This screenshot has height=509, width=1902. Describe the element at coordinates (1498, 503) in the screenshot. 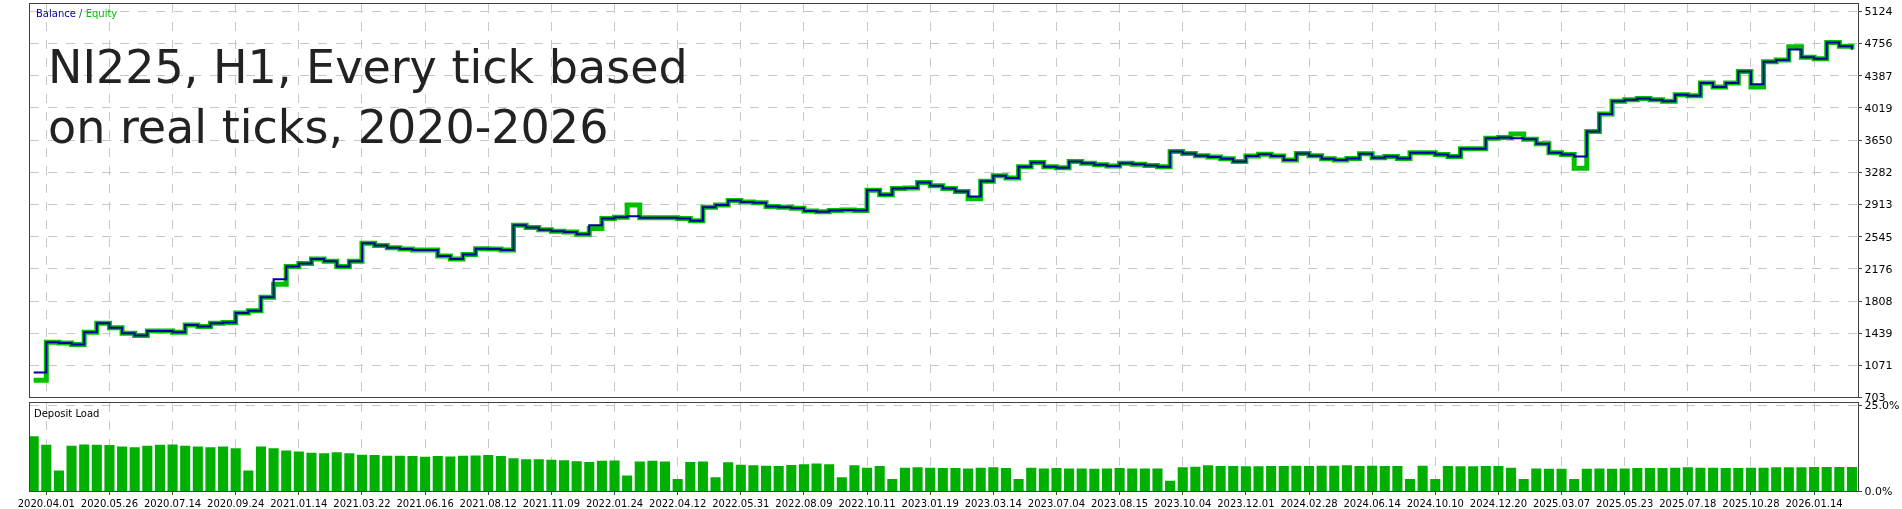

I see `x-tick-label: 2024.12.20` at that location.